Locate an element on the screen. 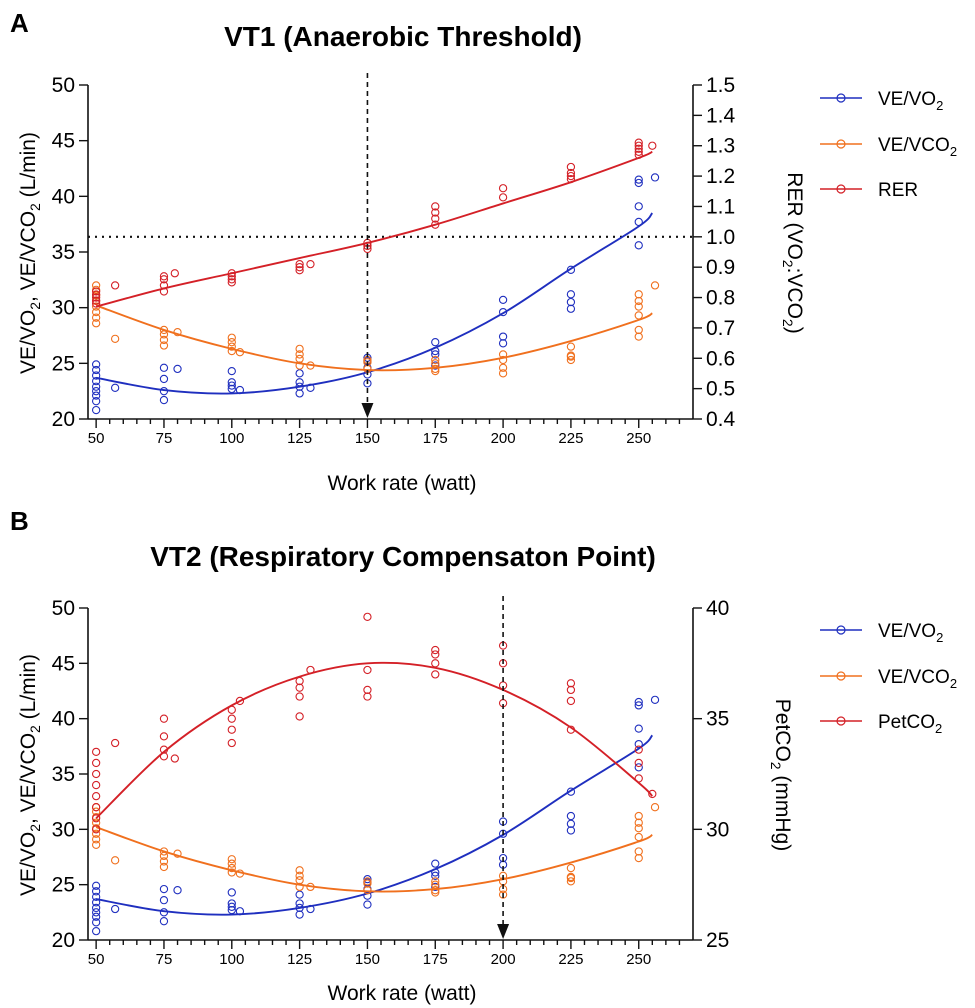 This screenshot has width=975, height=1008. panel-b-x-axis-label: Work rate (watt) is located at coordinates (402, 993).